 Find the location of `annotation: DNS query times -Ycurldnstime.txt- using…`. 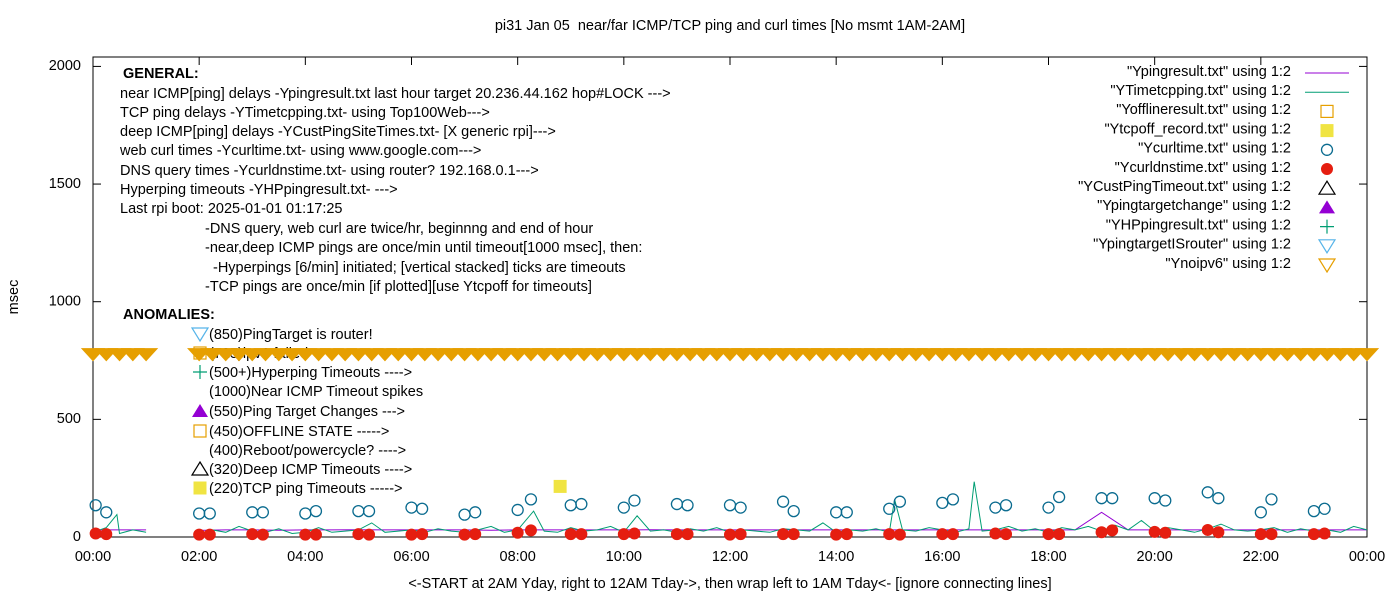

annotation: DNS query times -Ycurldnstime.txt- using… is located at coordinates (329, 171).